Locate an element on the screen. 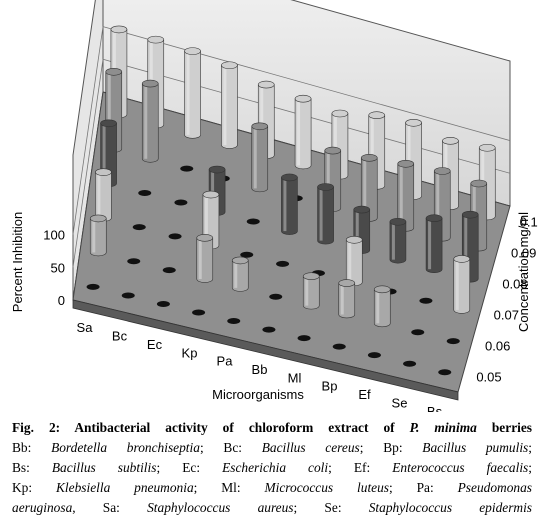 The height and width of the screenshot is (523, 540). x-tick-label: Ec is located at coordinates (155, 344).